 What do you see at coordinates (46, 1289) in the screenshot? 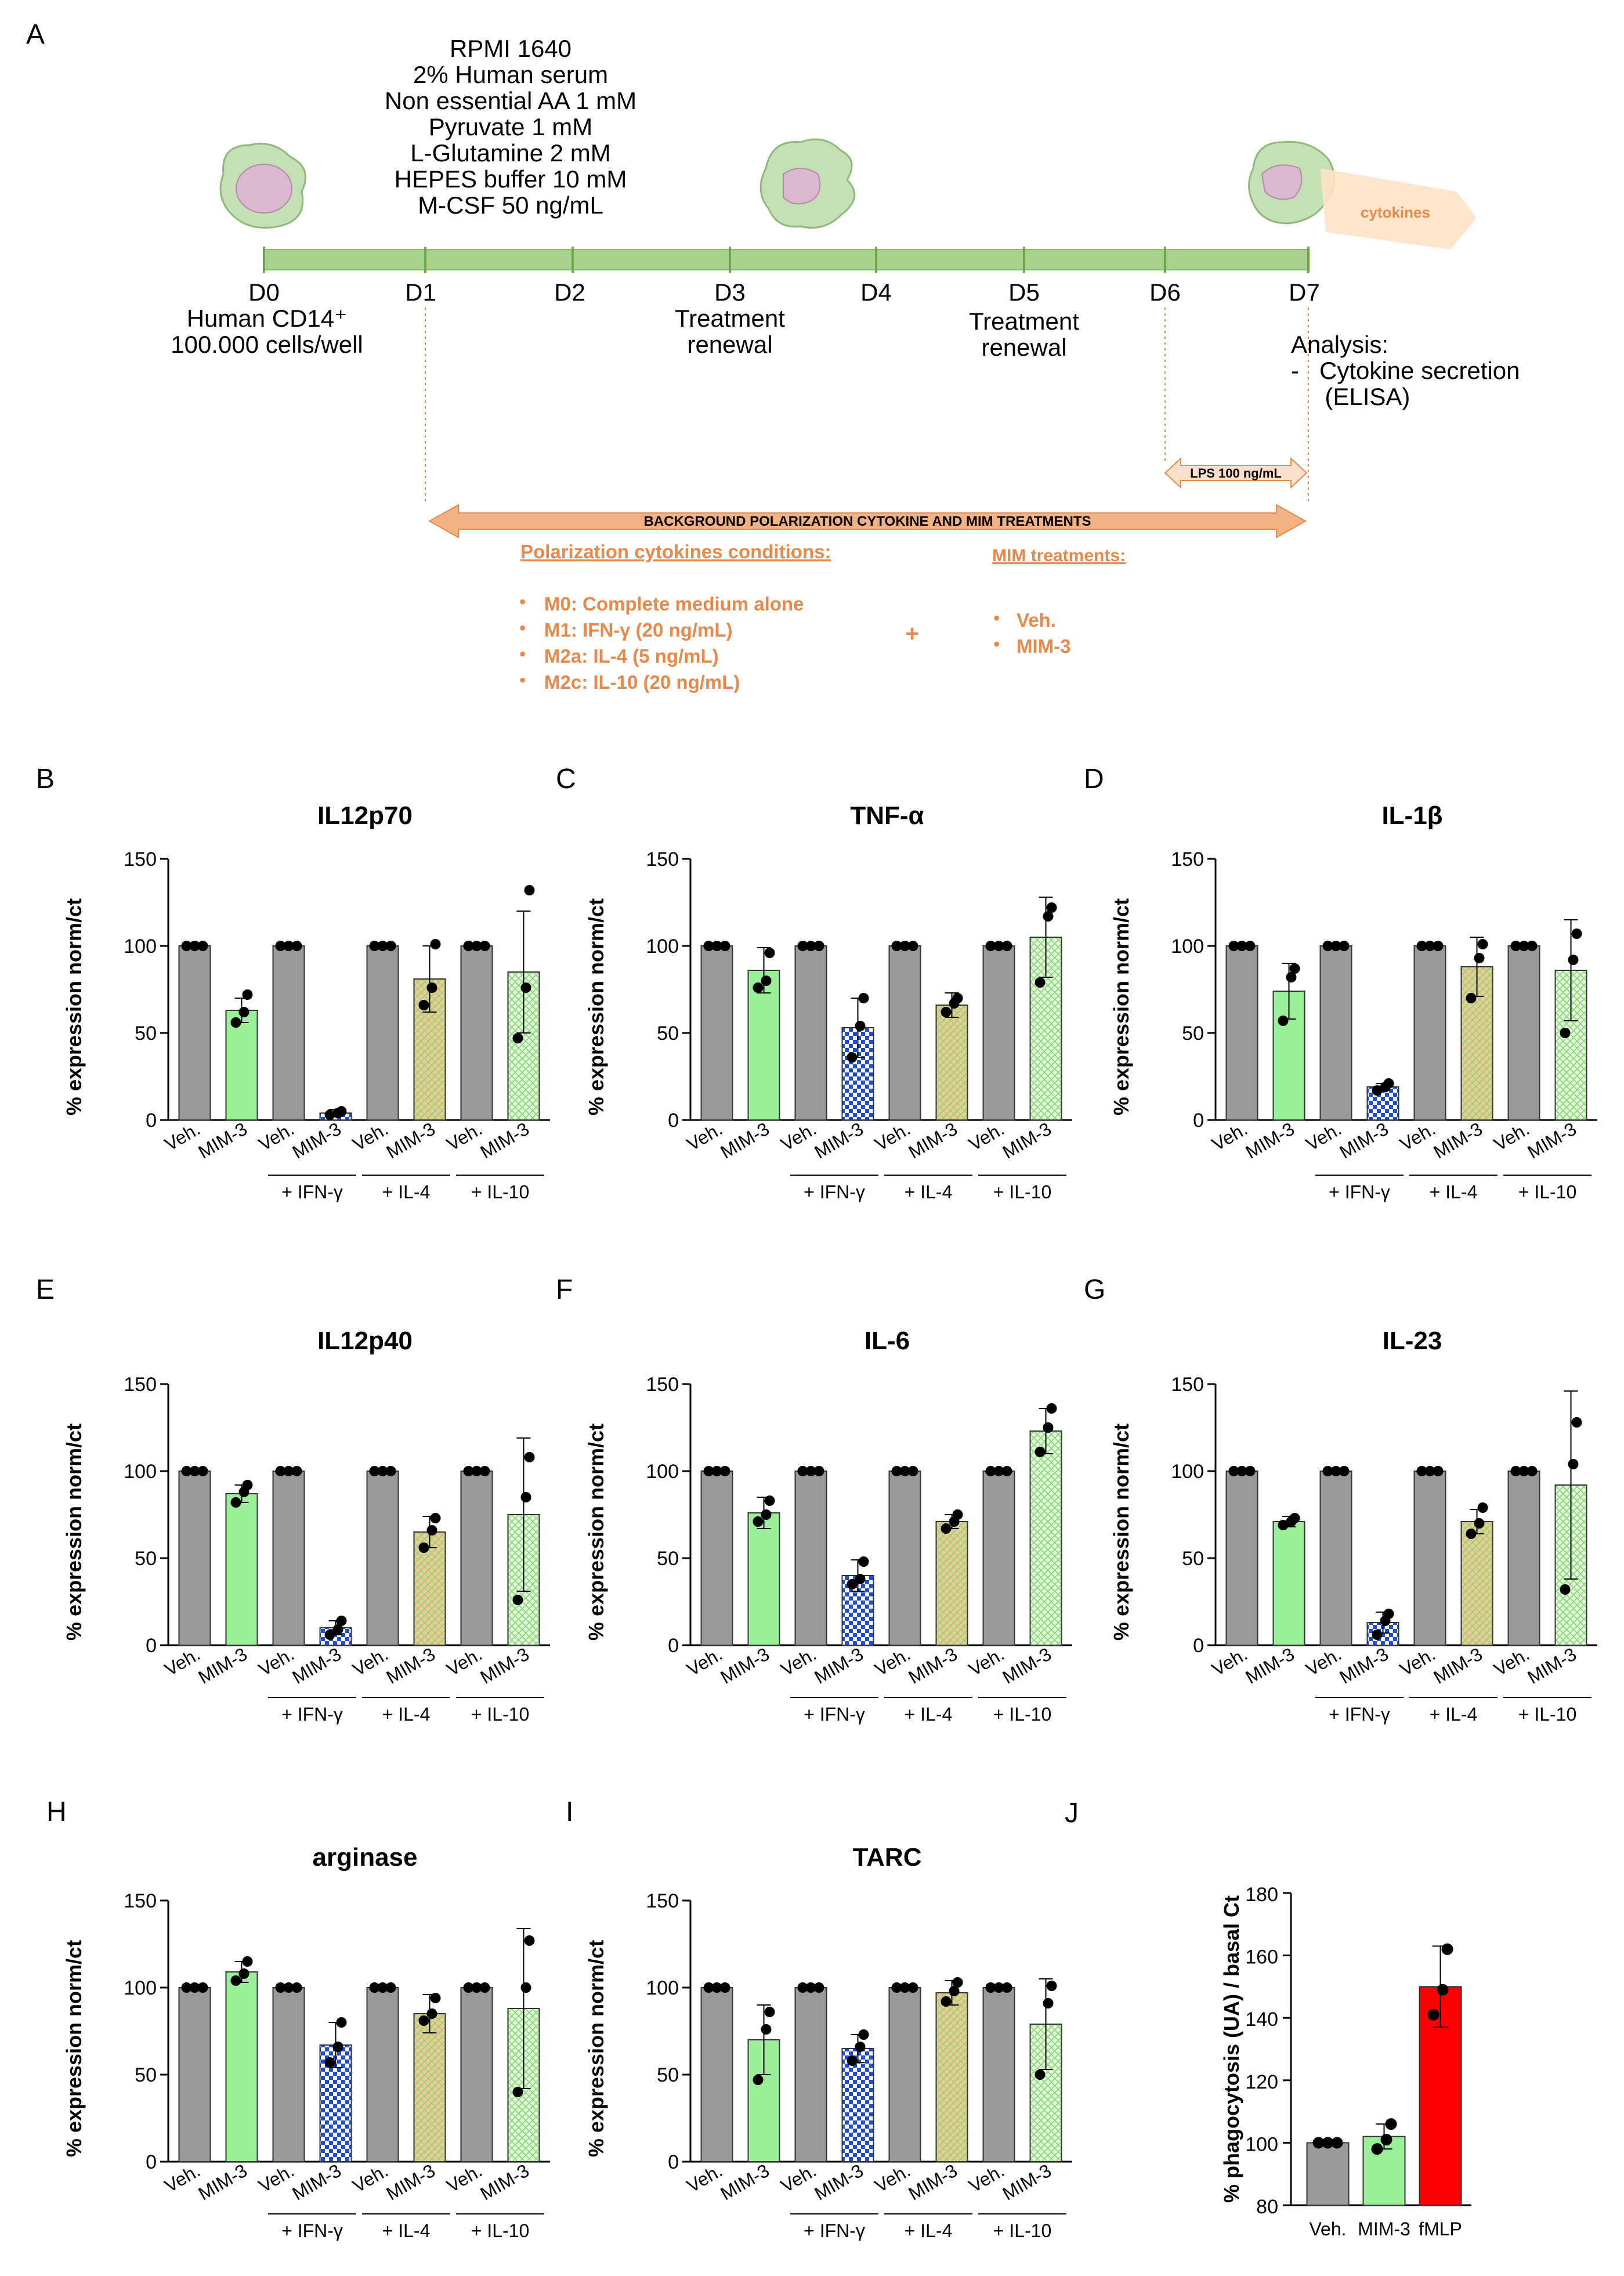
I see `panel-label-e: E` at bounding box center [46, 1289].